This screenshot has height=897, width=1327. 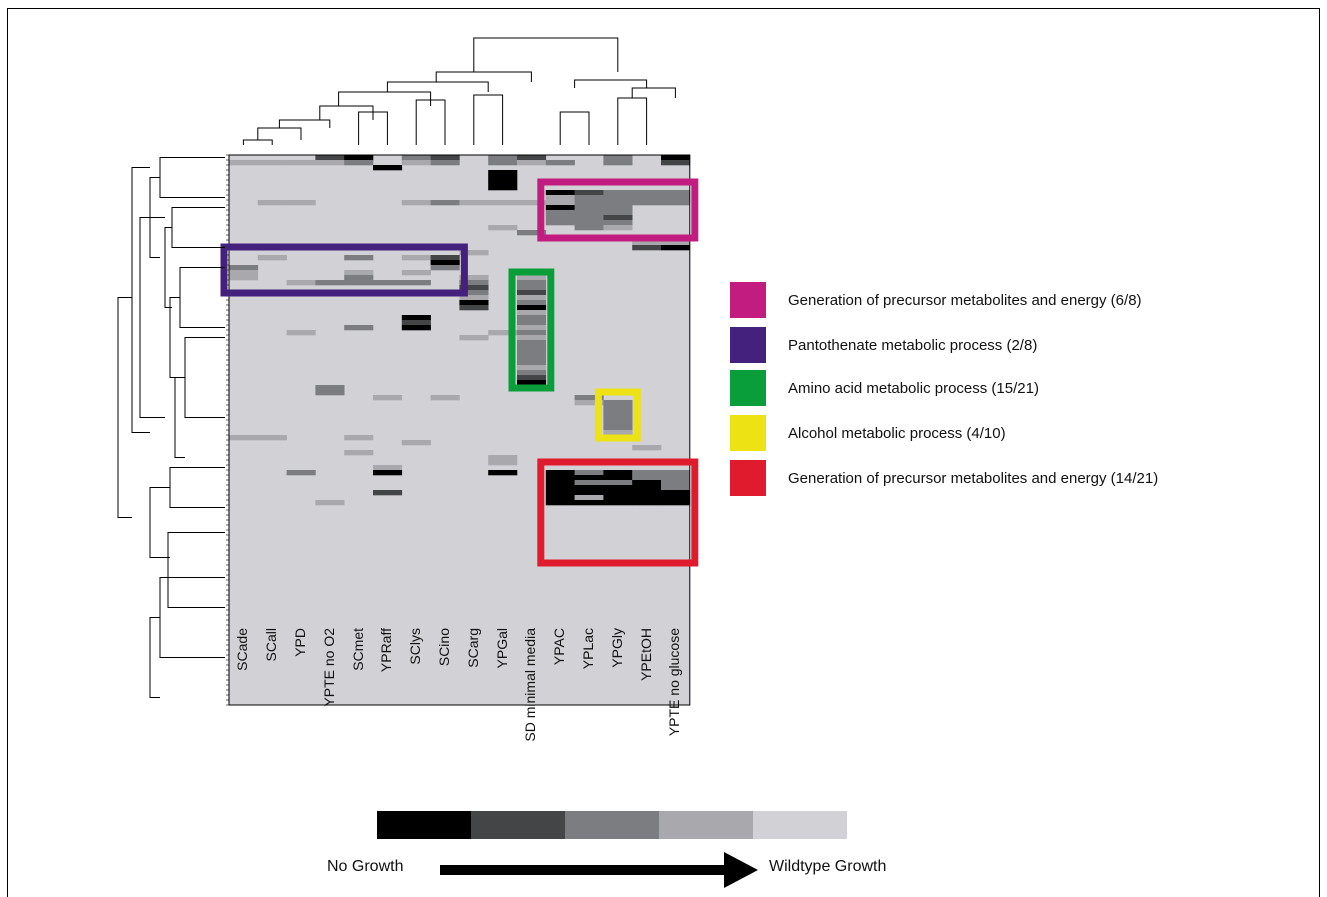 What do you see at coordinates (1319, 452) in the screenshot?
I see `figure-border-right` at bounding box center [1319, 452].